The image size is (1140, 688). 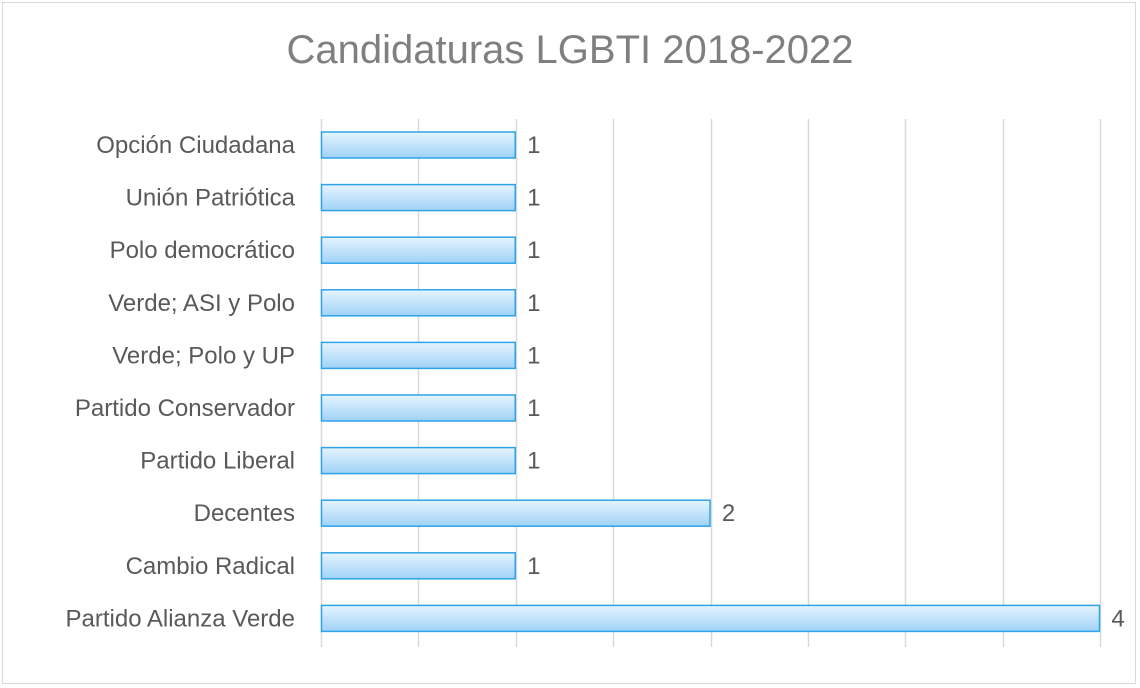 I want to click on category-label: Partido Alianza Verde, so click(x=181, y=618).